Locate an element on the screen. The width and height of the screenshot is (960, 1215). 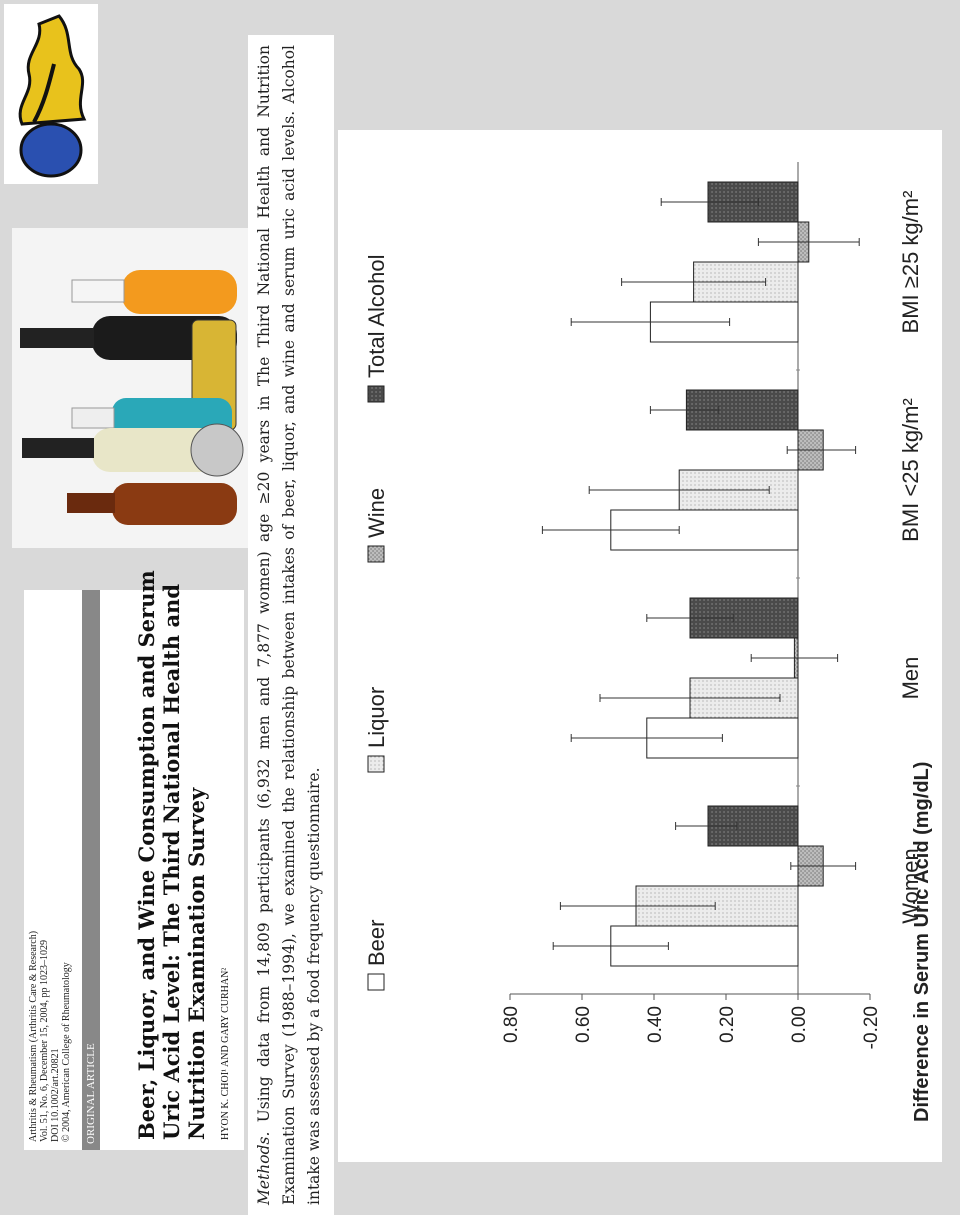
x-category-label: Men is located at coordinates (910, 678).